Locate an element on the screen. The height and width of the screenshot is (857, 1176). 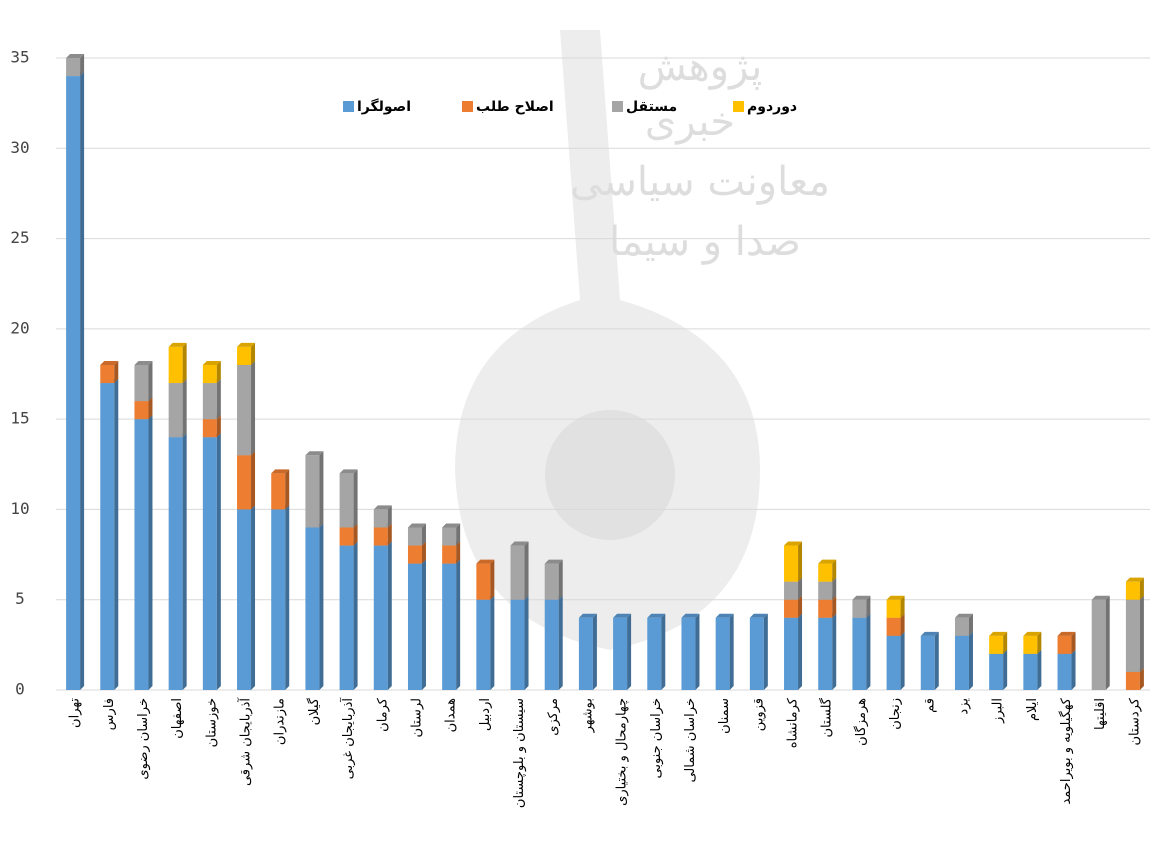
y-tick-label: 15 is located at coordinates (19, 418).